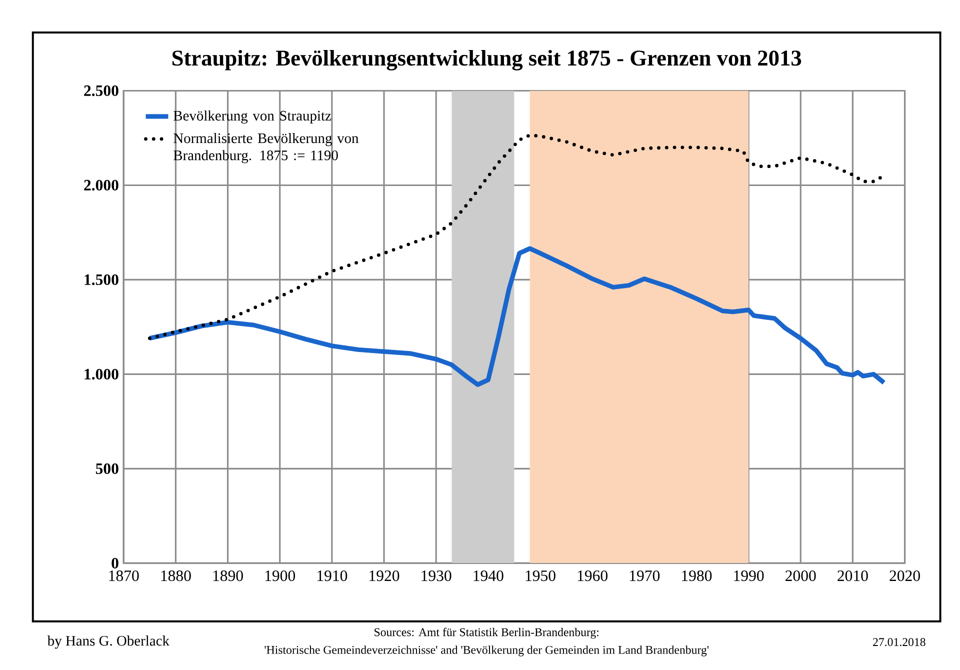 The width and height of the screenshot is (960, 670). I want to click on x-tick-label: 1930, so click(437, 576).